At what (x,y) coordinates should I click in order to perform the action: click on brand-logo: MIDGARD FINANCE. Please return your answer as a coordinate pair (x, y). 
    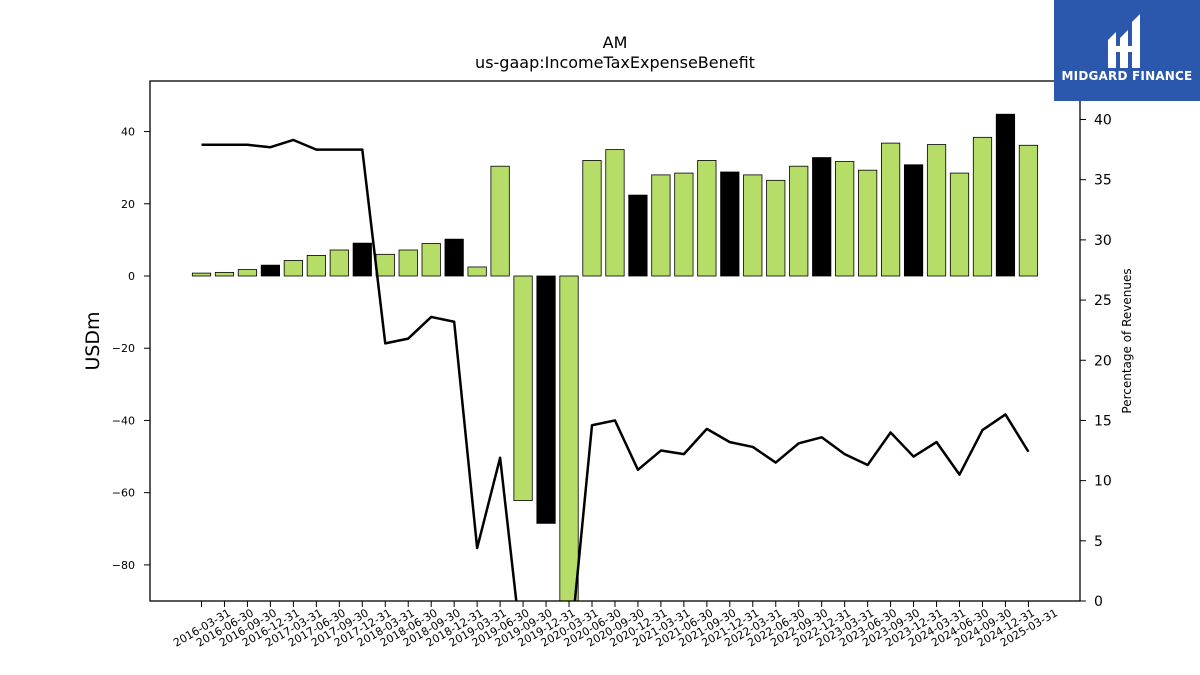
    Looking at the image, I should click on (1127, 50).